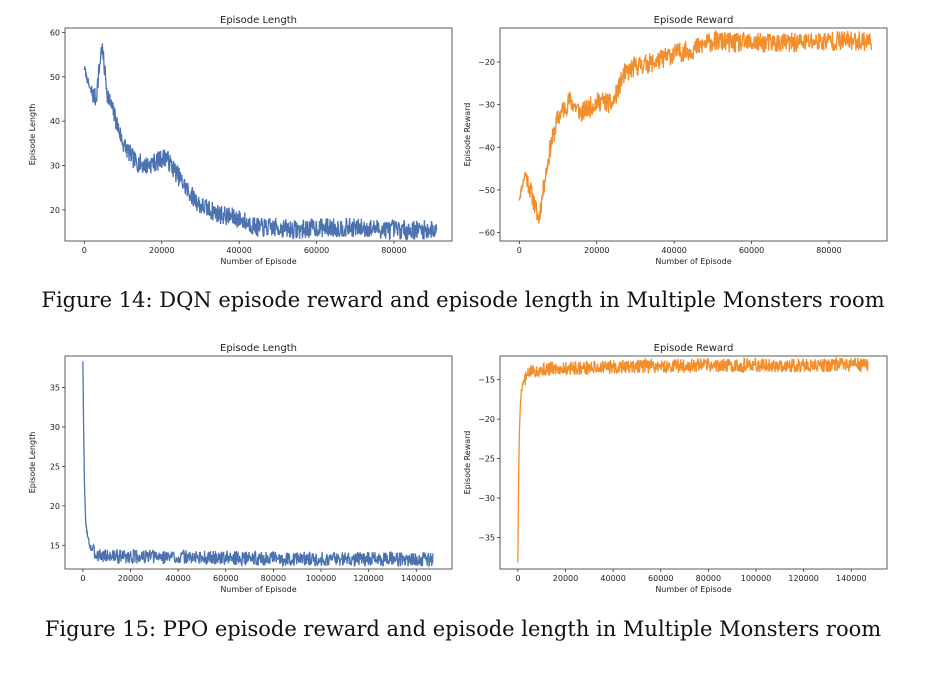 Image resolution: width=926 pixels, height=682 pixels. Describe the element at coordinates (55, 388) in the screenshot. I see `y-tick-label: 35` at that location.